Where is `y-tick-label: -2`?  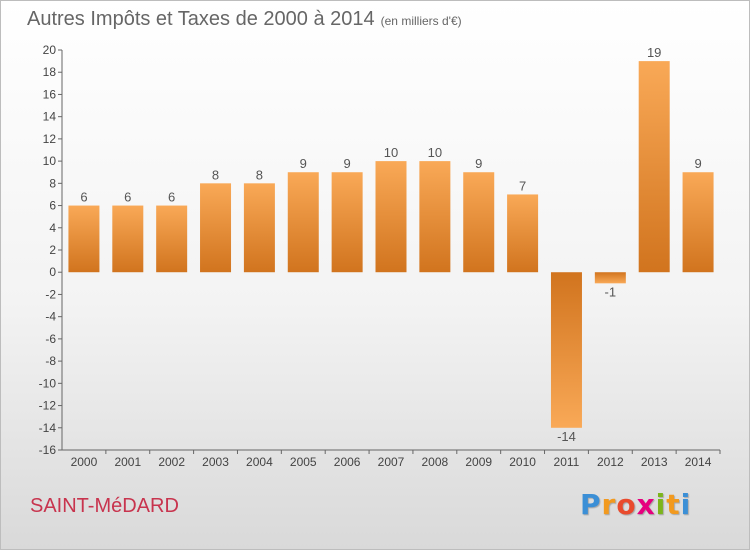
y-tick-label: -2 is located at coordinates (50, 294).